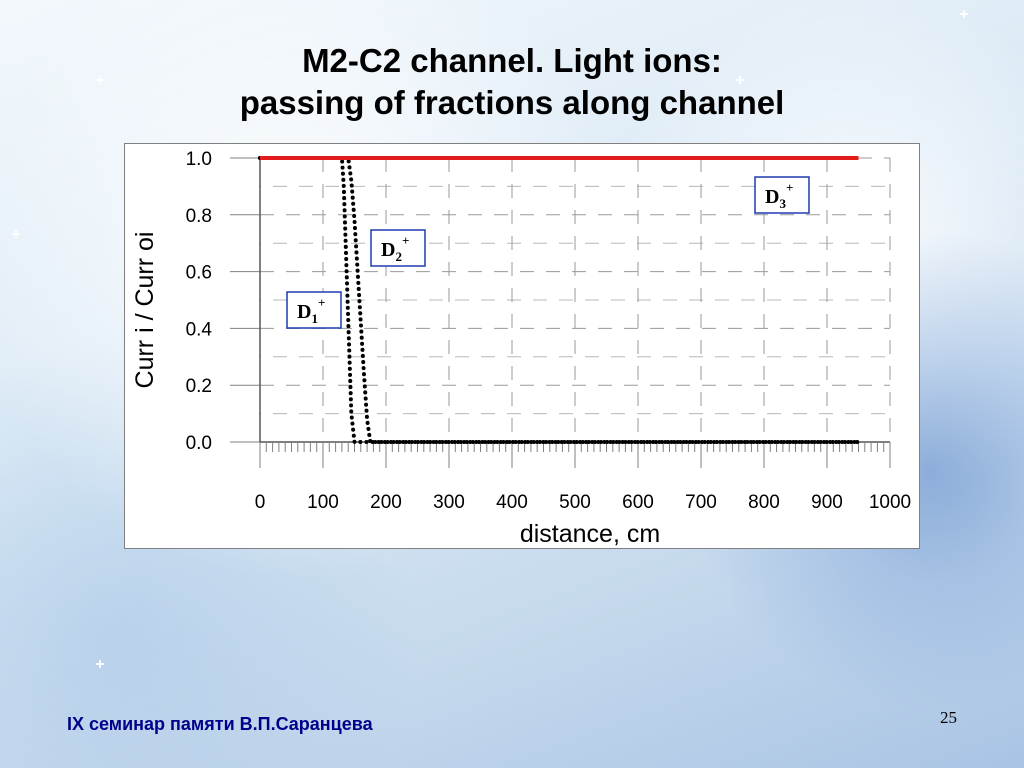 The width and height of the screenshot is (1024, 768). I want to click on x-tick-label: 400, so click(512, 502).